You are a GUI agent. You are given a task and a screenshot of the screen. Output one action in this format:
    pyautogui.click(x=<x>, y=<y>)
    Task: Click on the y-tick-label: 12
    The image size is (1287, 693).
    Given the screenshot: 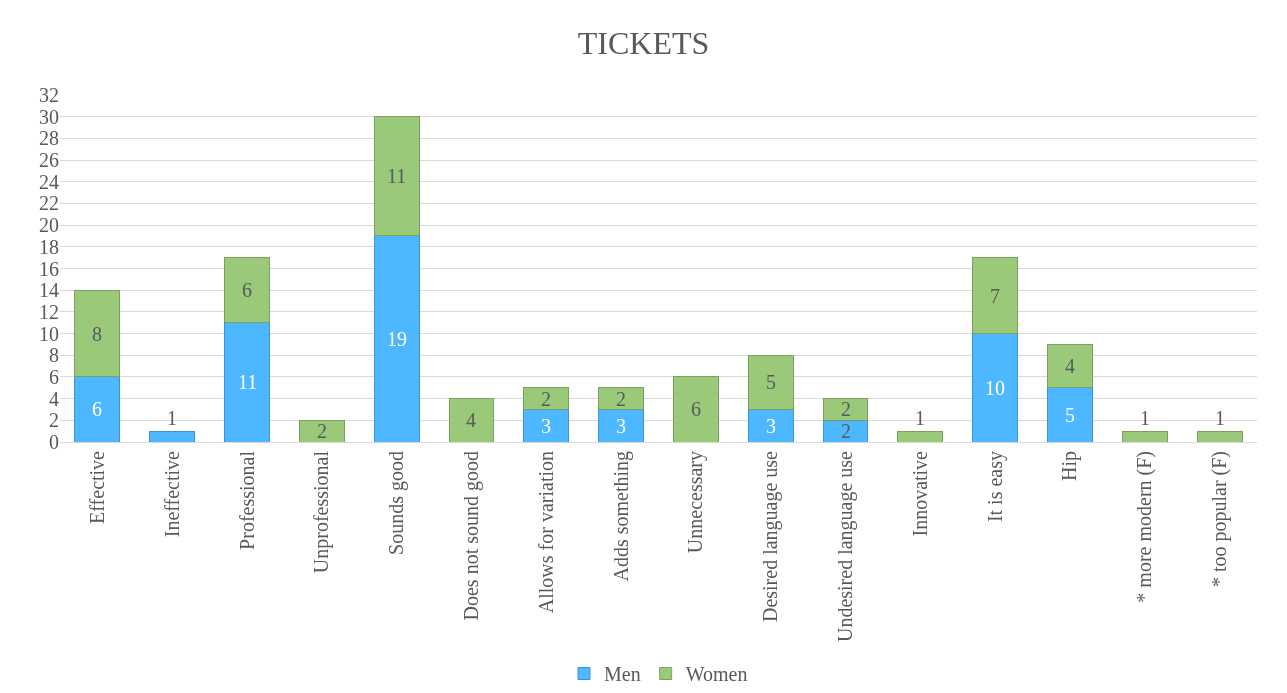 What is the action you would take?
    pyautogui.click(x=49, y=311)
    